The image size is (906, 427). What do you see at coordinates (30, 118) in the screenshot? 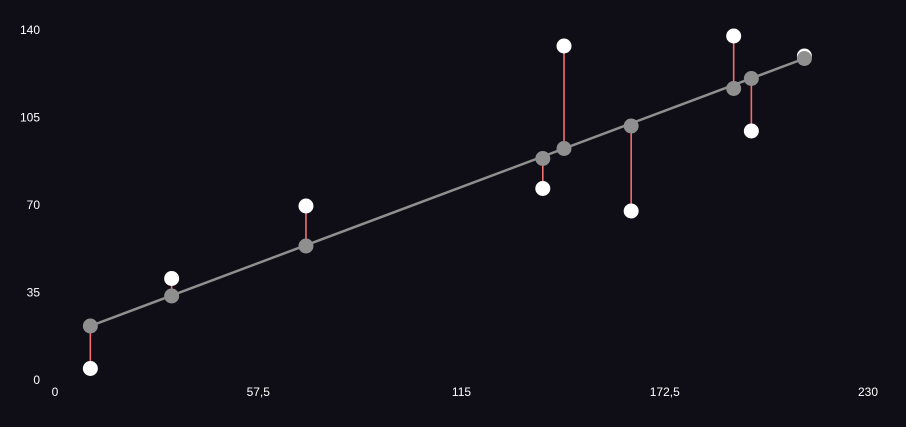
I see `y-tick-label: 105` at bounding box center [30, 118].